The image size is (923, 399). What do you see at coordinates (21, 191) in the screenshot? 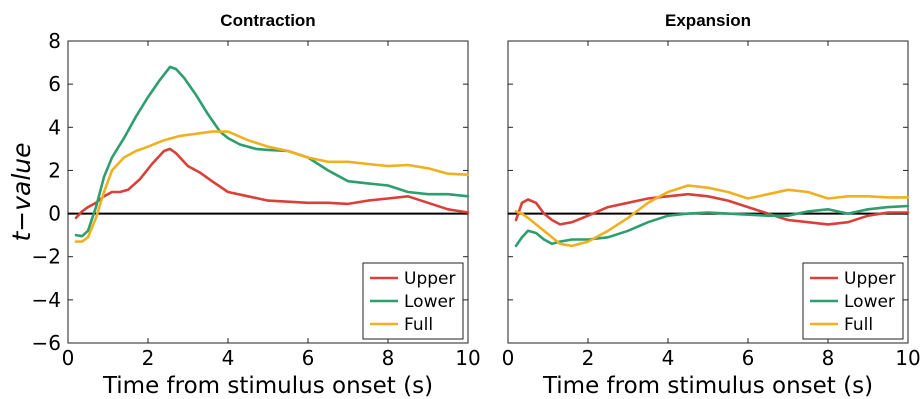
I see `y-axis-label: t−value` at bounding box center [21, 191].